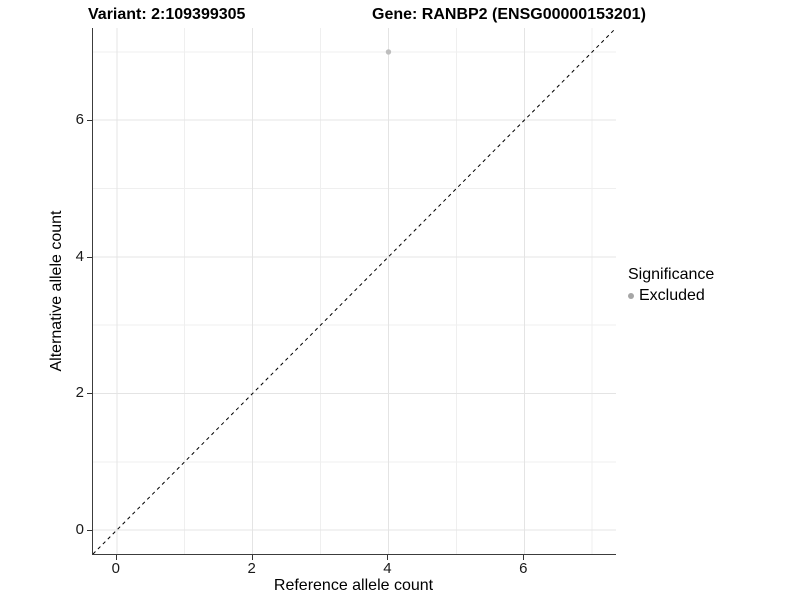 This screenshot has height=600, width=800. What do you see at coordinates (79, 530) in the screenshot?
I see `y-tick-label: 0` at bounding box center [79, 530].